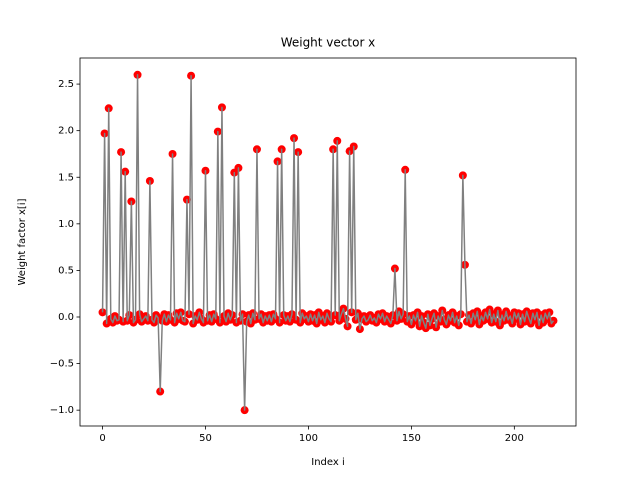 The width and height of the screenshot is (640, 480). I want to click on y-tick-label: −1.0, so click(62, 410).